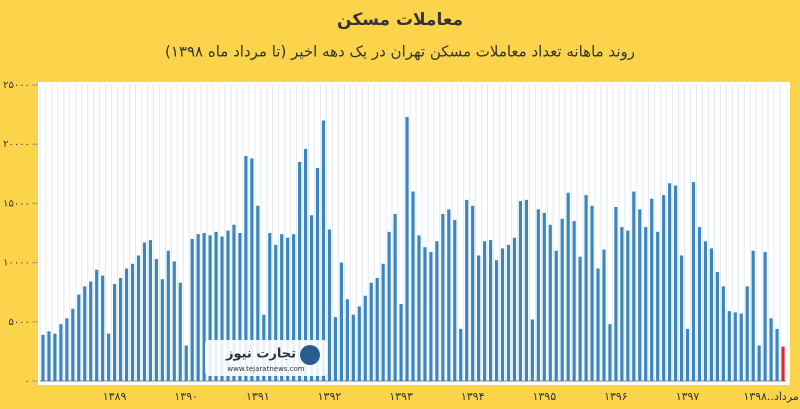  I want to click on y-tick-label: ۵۰۰۰, so click(19, 322).